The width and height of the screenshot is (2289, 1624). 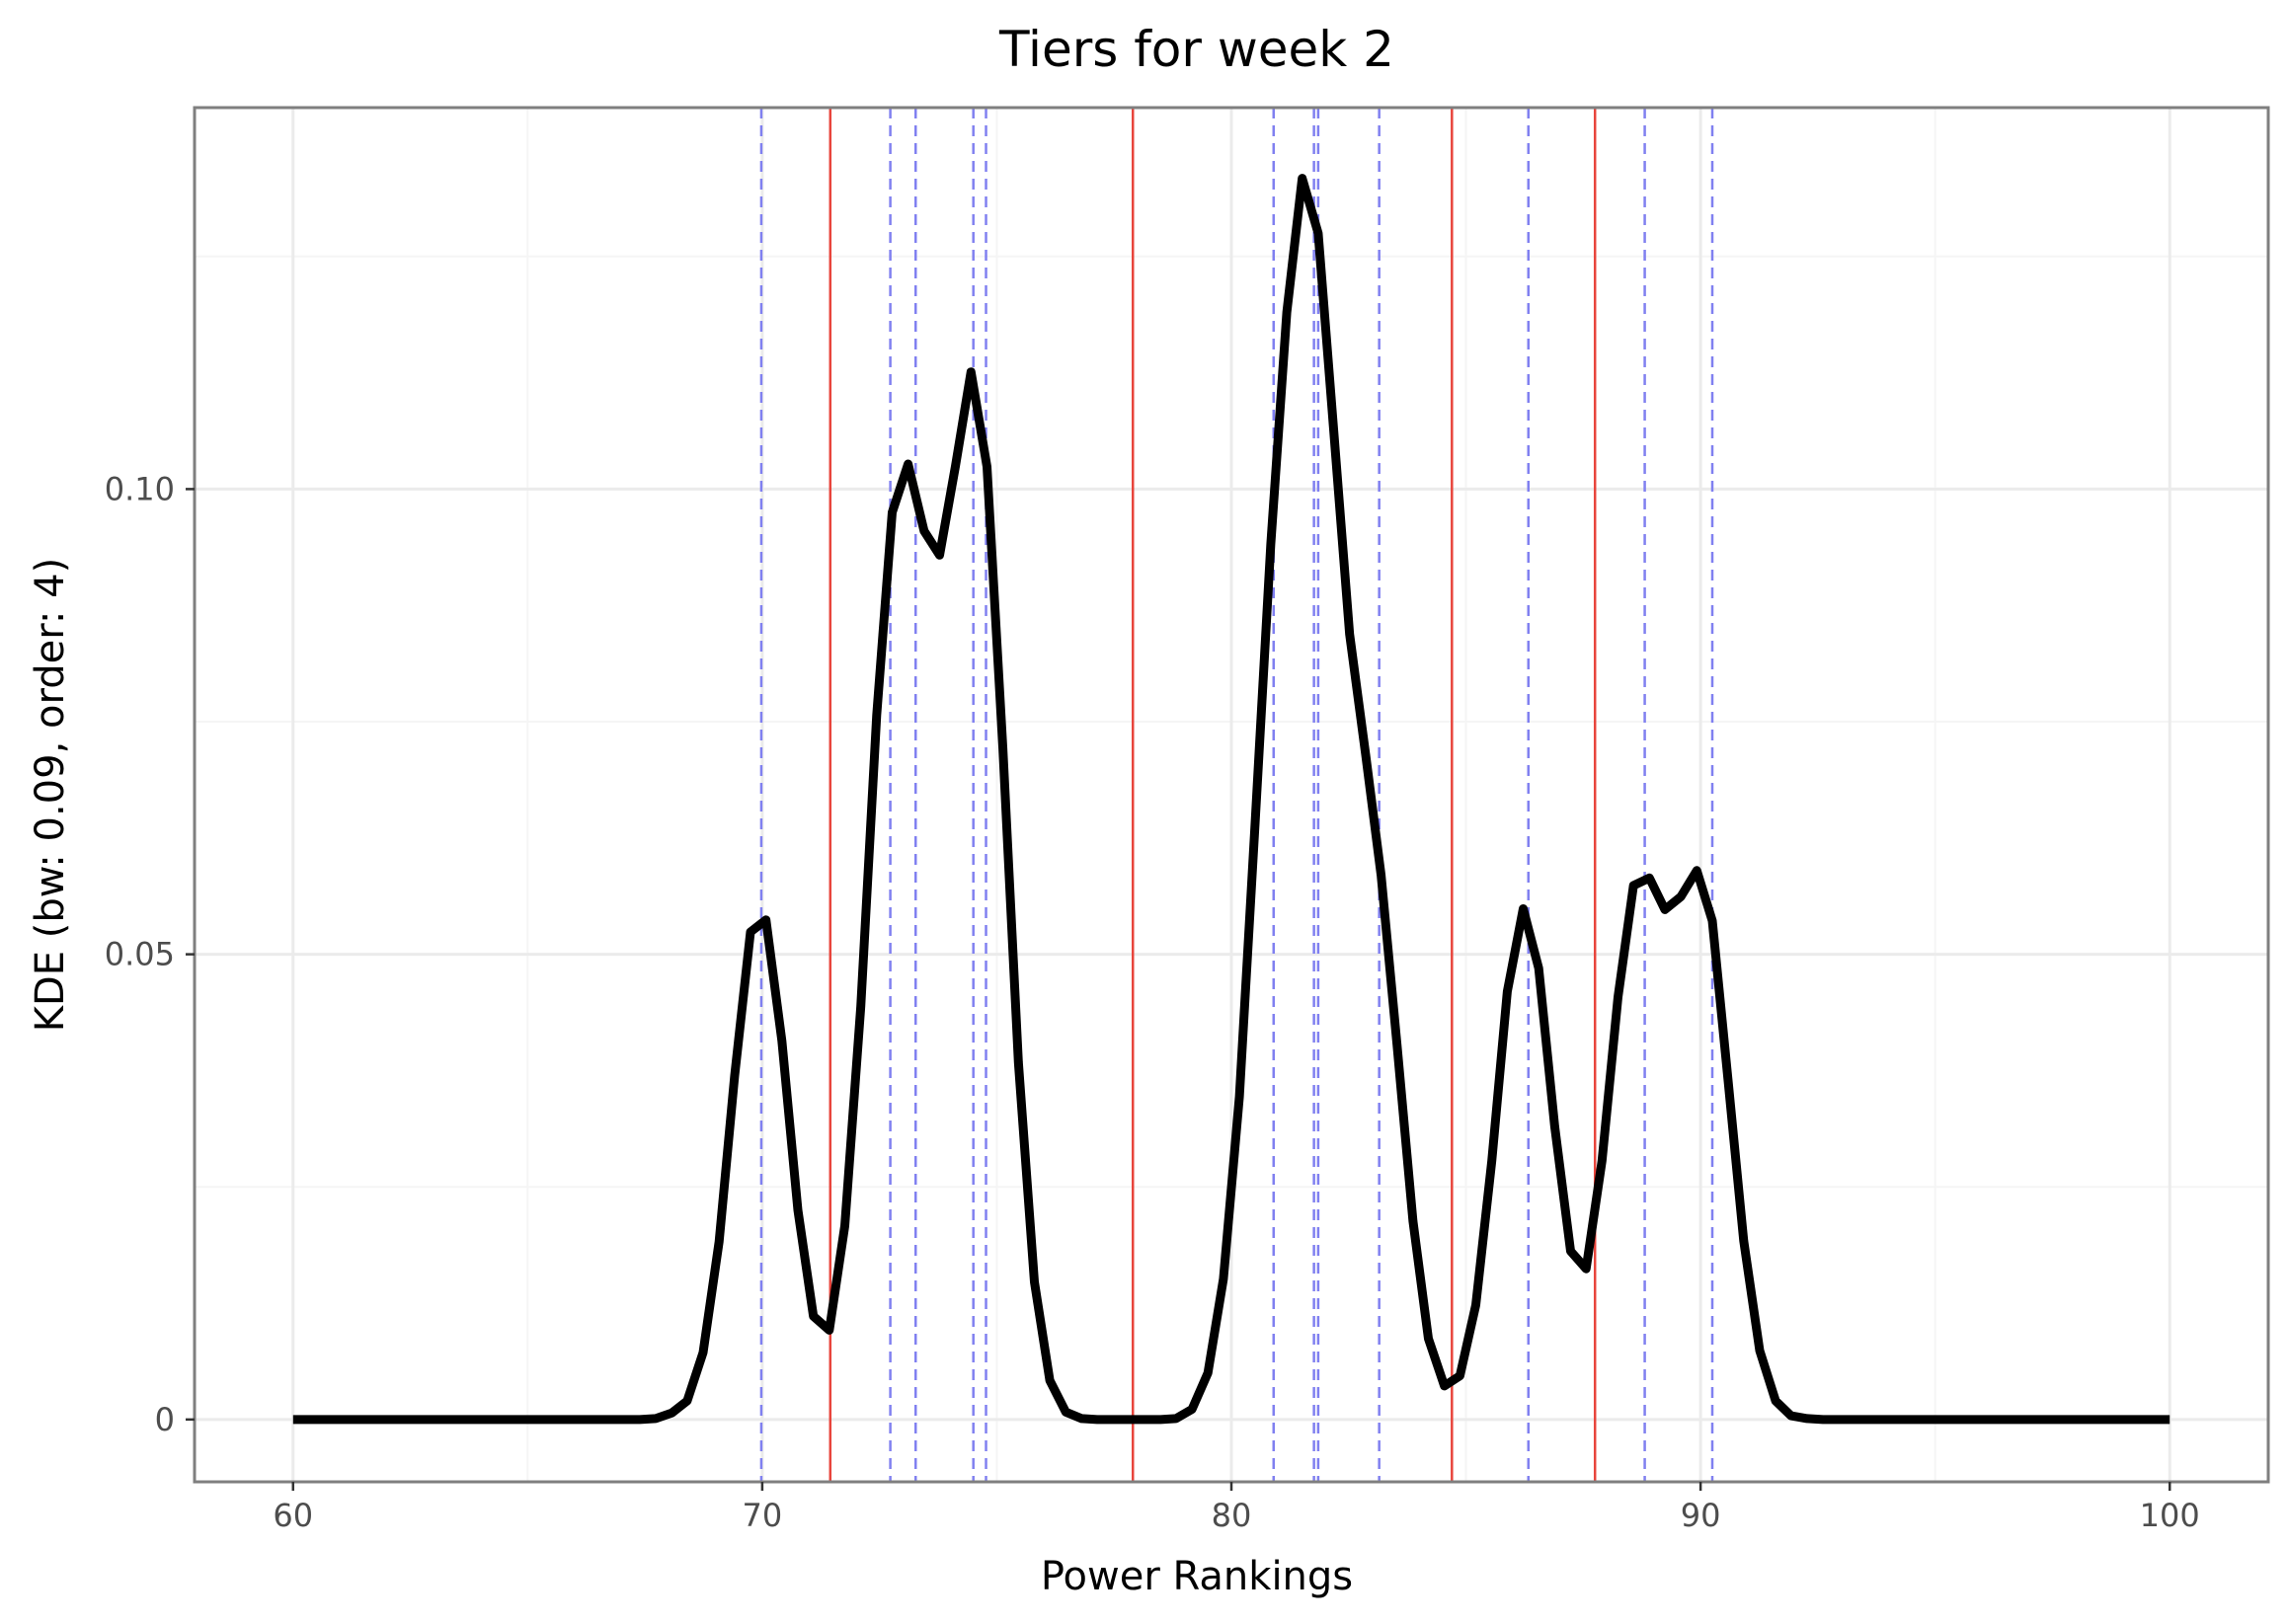 I want to click on x-tick-label: 60, so click(x=293, y=1515).